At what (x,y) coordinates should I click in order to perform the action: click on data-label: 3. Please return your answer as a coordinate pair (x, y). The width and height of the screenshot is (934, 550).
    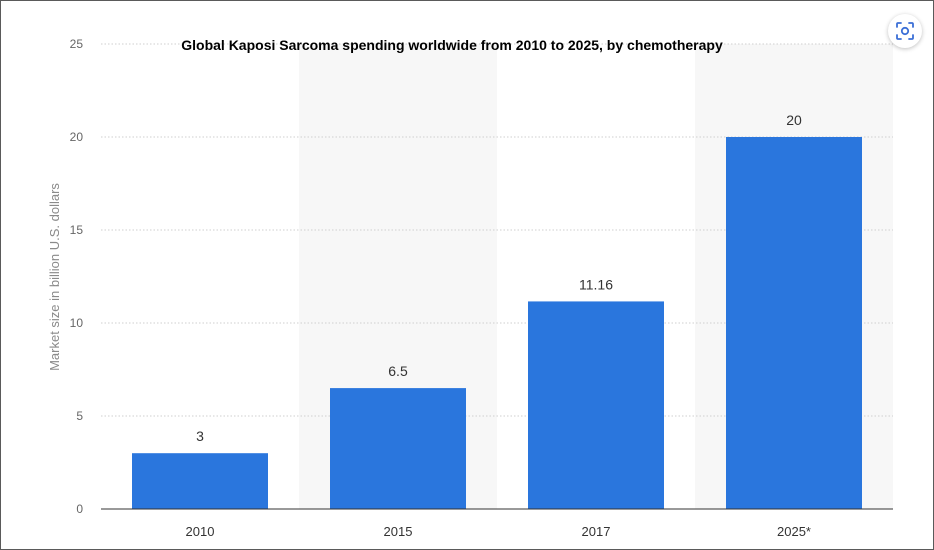
    Looking at the image, I should click on (200, 436).